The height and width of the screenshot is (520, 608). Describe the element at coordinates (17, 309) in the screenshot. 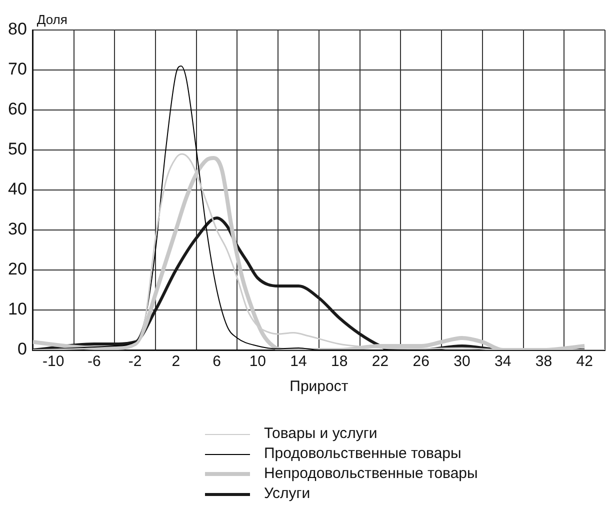

I see `y-tick-label: 10` at that location.